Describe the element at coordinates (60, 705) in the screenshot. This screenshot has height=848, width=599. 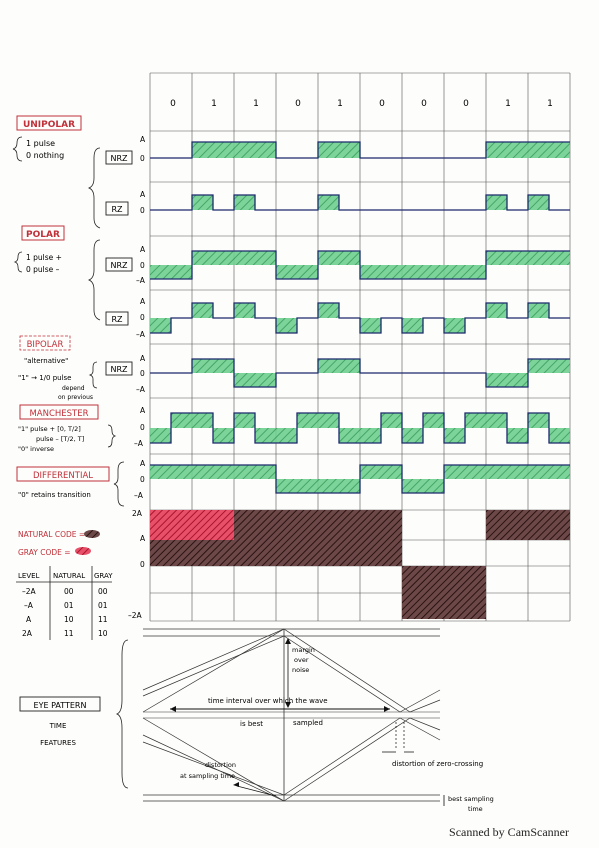
I see `eye-title: EYE PATTERN` at that location.